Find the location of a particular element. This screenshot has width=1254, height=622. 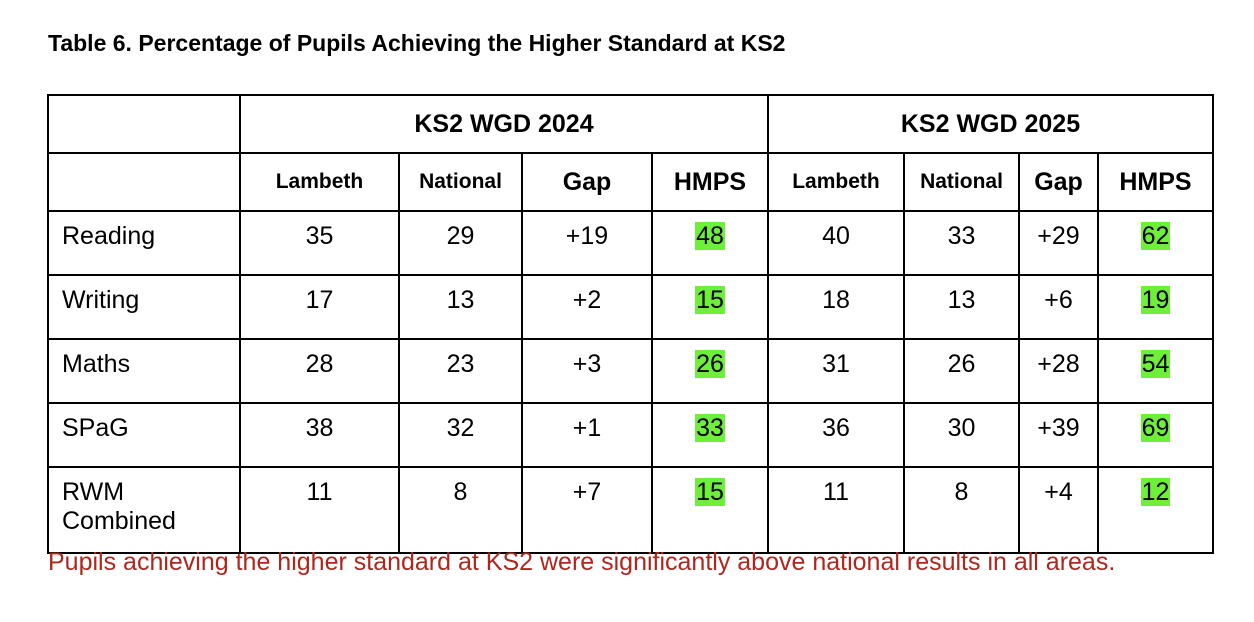

row-label-spag: SPaG is located at coordinates (144, 435).